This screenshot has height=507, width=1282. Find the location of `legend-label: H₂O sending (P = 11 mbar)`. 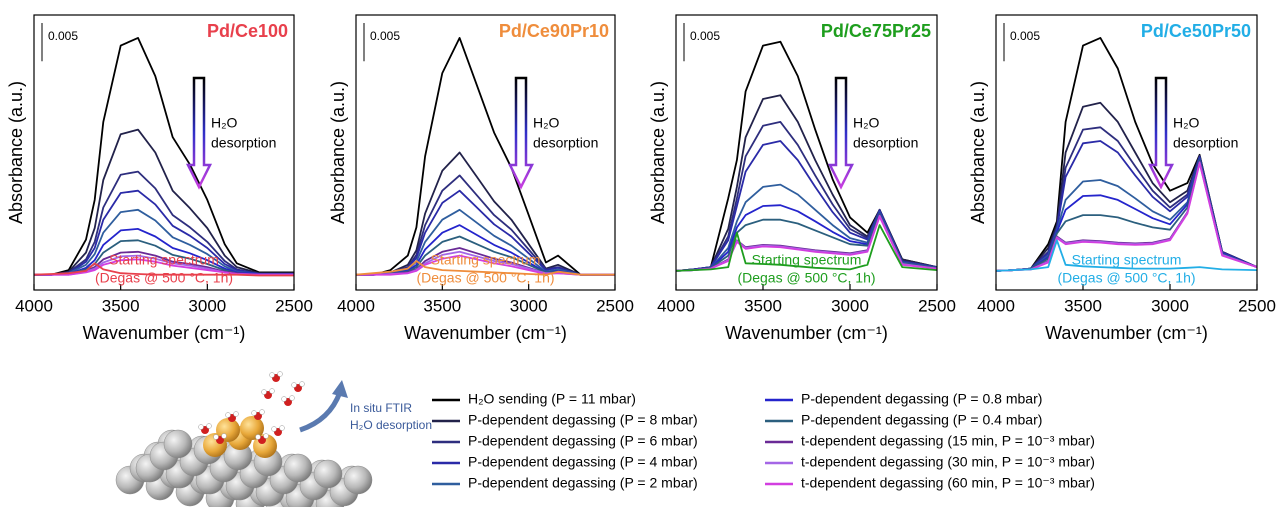

legend-label: H₂O sending (P = 11 mbar) is located at coordinates (552, 399).